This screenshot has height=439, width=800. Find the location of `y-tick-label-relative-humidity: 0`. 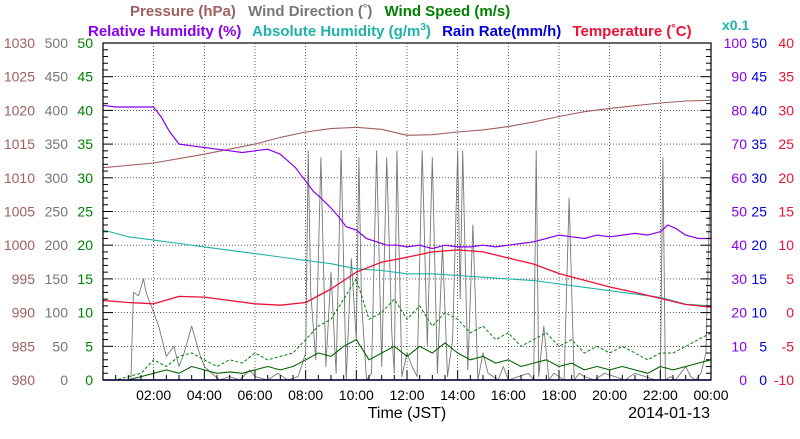

y-tick-label-relative-humidity: 0 is located at coordinates (743, 380).